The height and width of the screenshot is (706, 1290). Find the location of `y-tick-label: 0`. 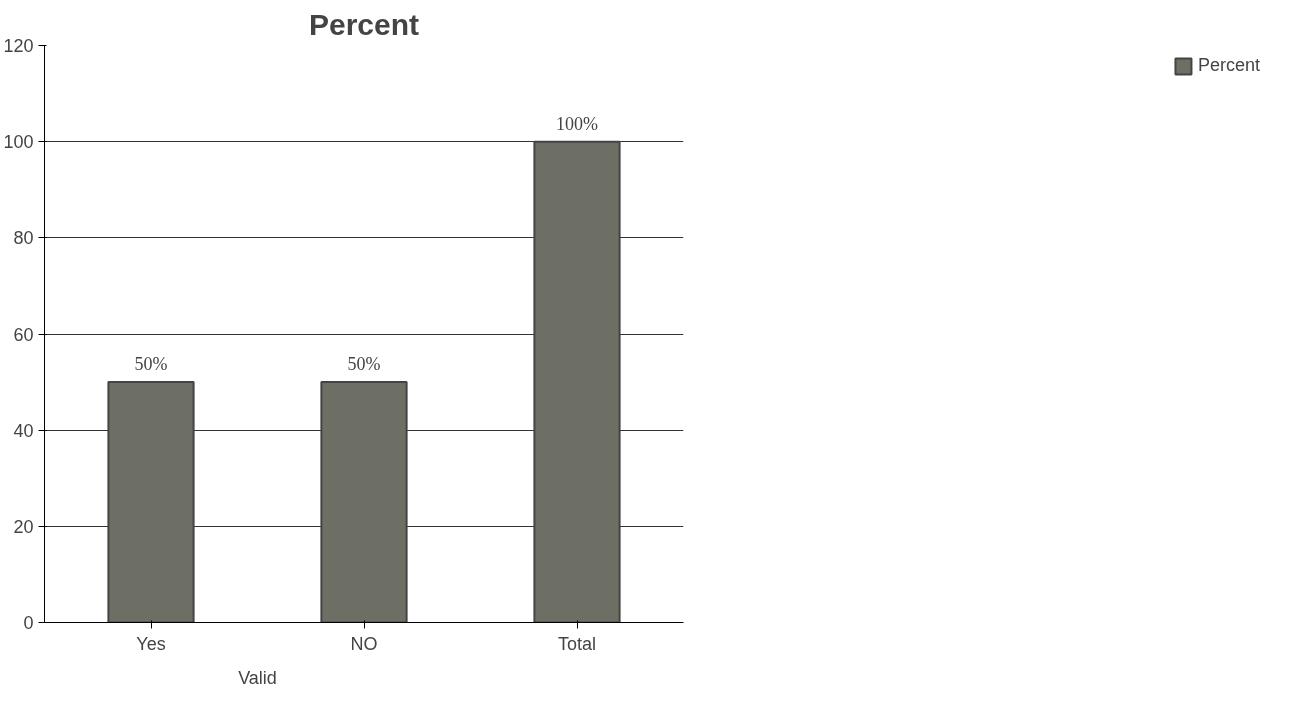

y-tick-label: 0 is located at coordinates (28, 623).